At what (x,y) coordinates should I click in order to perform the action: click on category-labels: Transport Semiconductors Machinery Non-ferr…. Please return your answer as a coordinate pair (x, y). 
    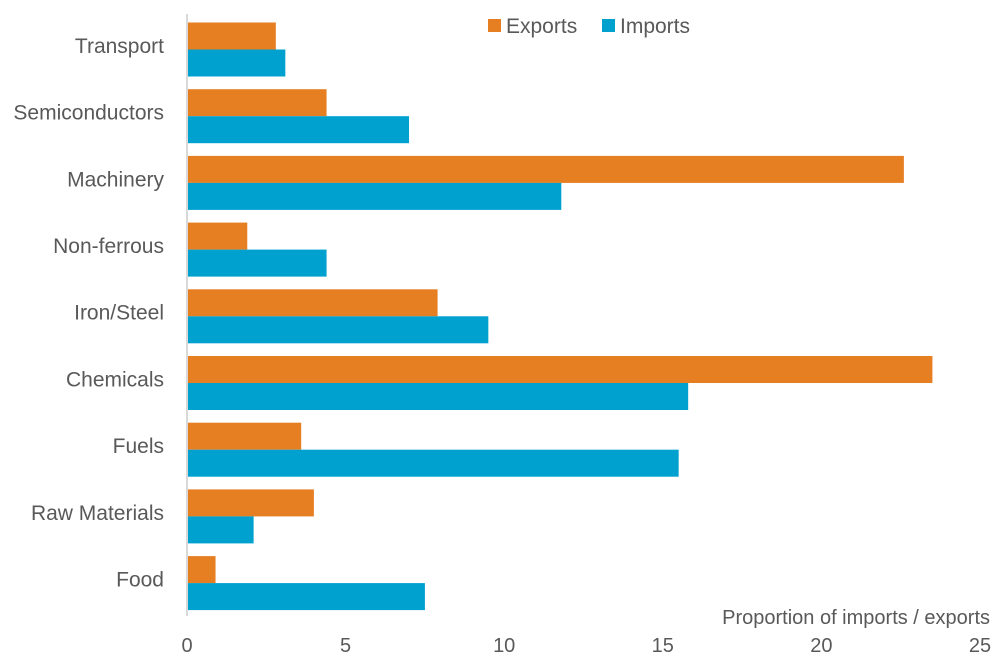
    Looking at the image, I should click on (88, 313).